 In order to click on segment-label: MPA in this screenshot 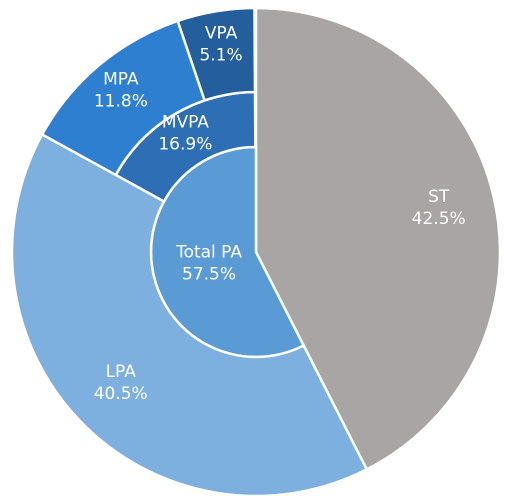, I will do `click(121, 80)`.